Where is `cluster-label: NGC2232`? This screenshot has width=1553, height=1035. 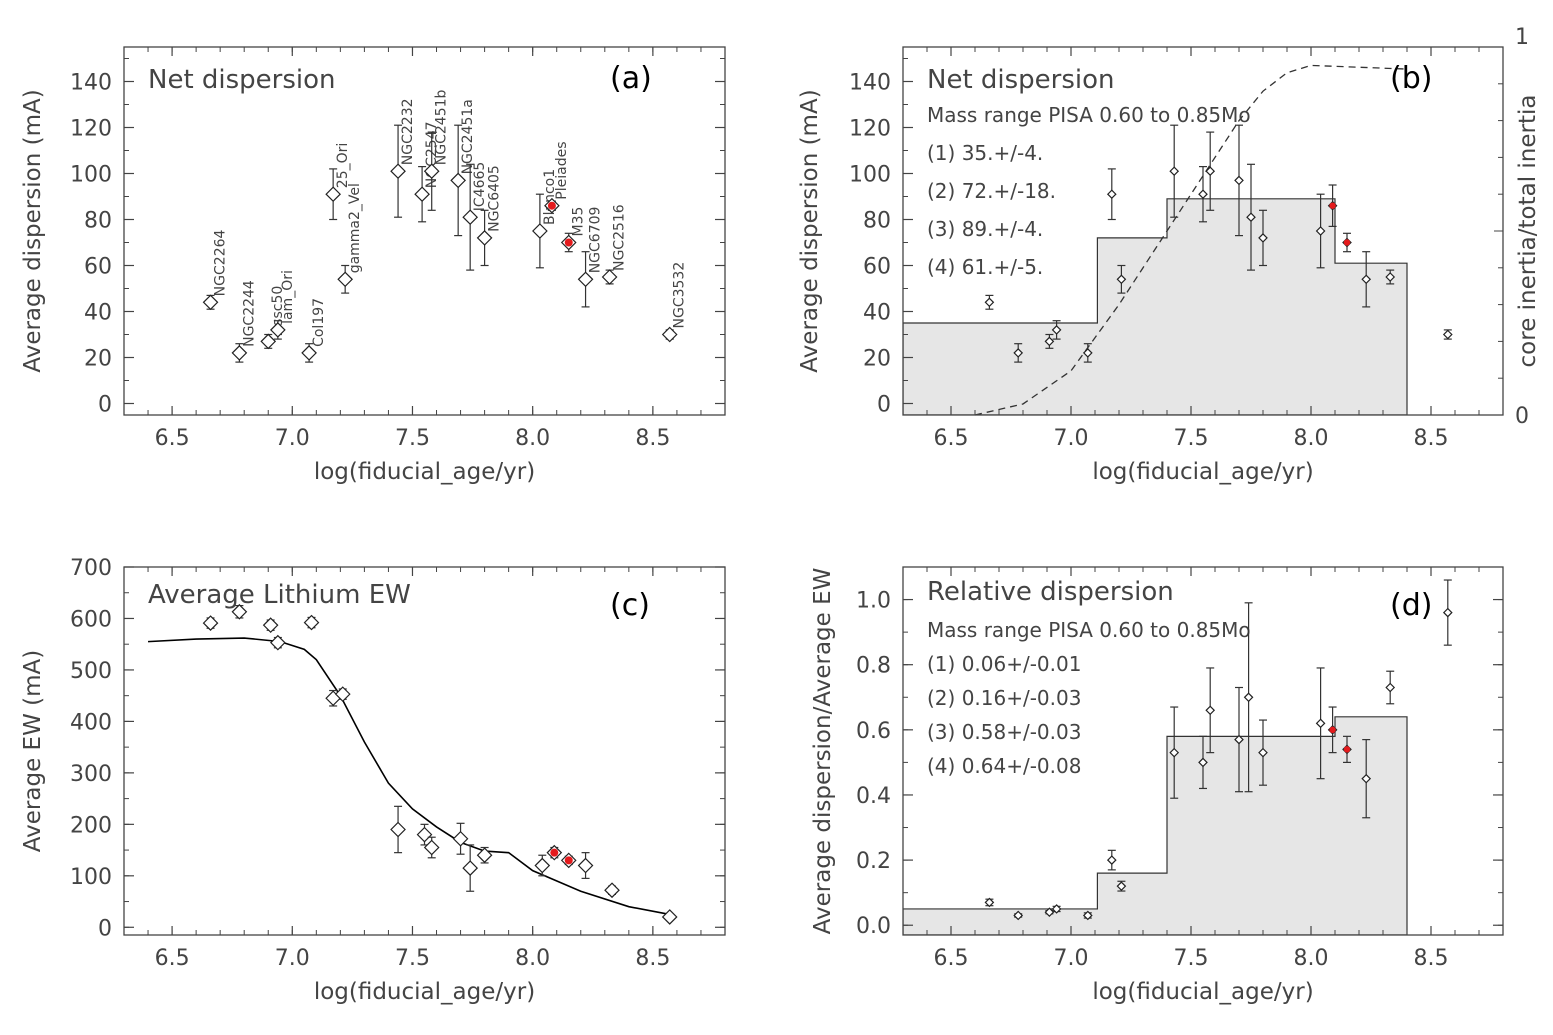 cluster-label: NGC2232 is located at coordinates (408, 131).